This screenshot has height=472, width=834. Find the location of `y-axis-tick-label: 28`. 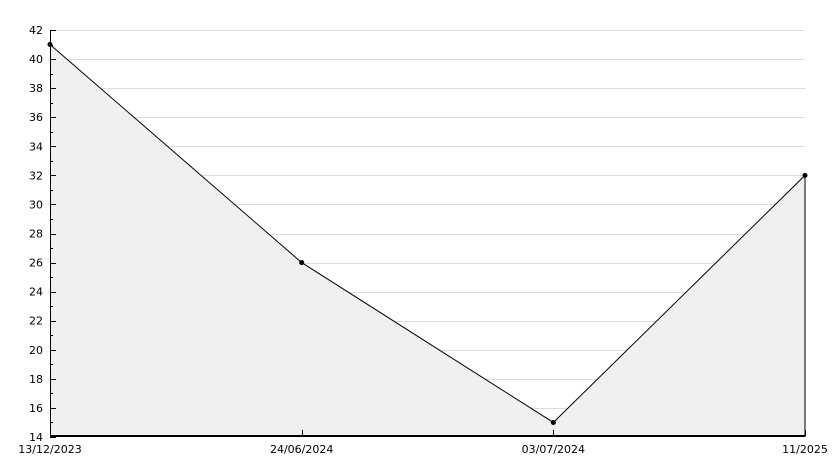

y-axis-tick-label: 28 is located at coordinates (36, 234).